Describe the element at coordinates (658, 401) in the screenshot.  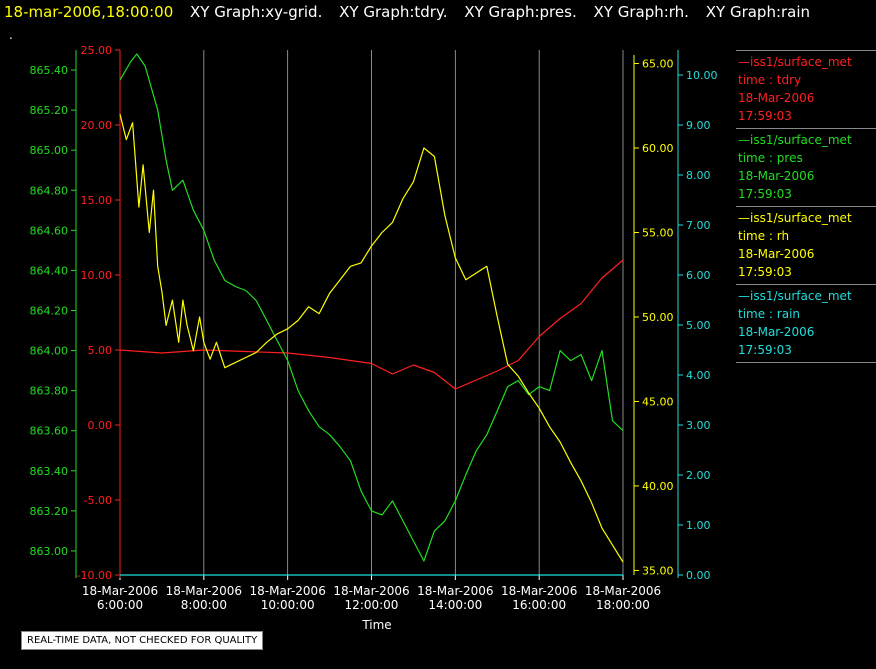
I see `y-tick-label-rh: 45.00` at that location.